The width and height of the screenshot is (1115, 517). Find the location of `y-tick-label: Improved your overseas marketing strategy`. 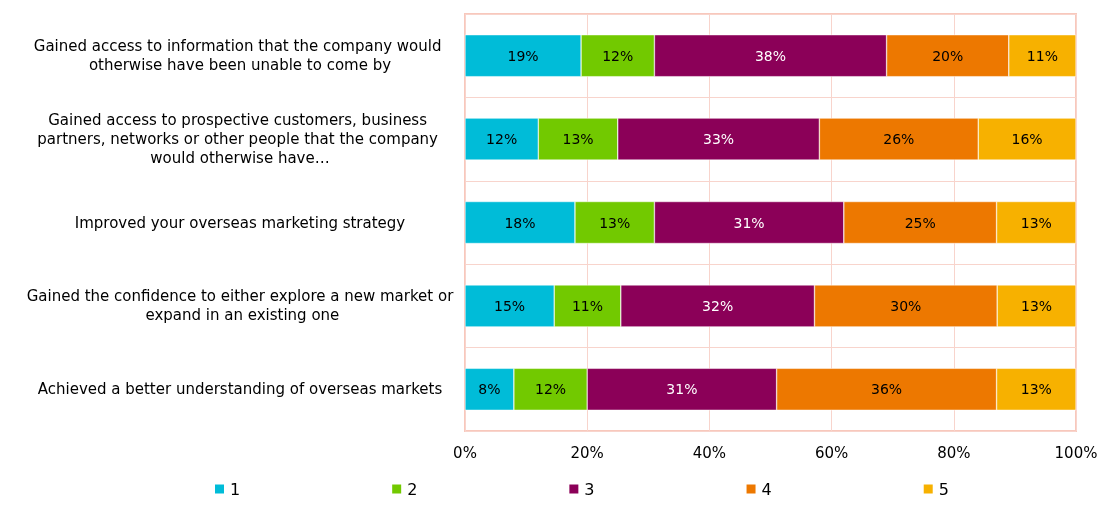

y-tick-label: Improved your overseas marketing strategy is located at coordinates (240, 222).